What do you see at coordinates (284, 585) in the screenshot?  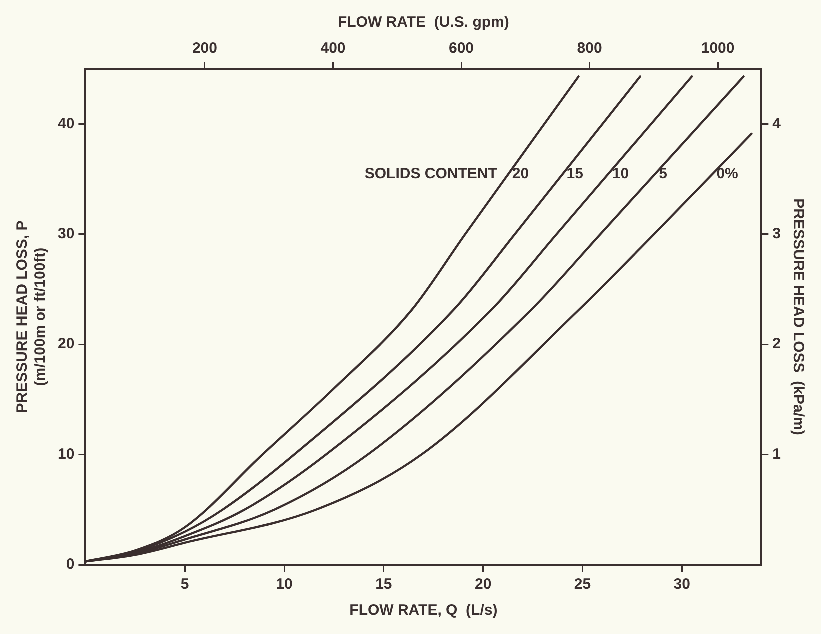 I see `x-tick-label: 10` at bounding box center [284, 585].